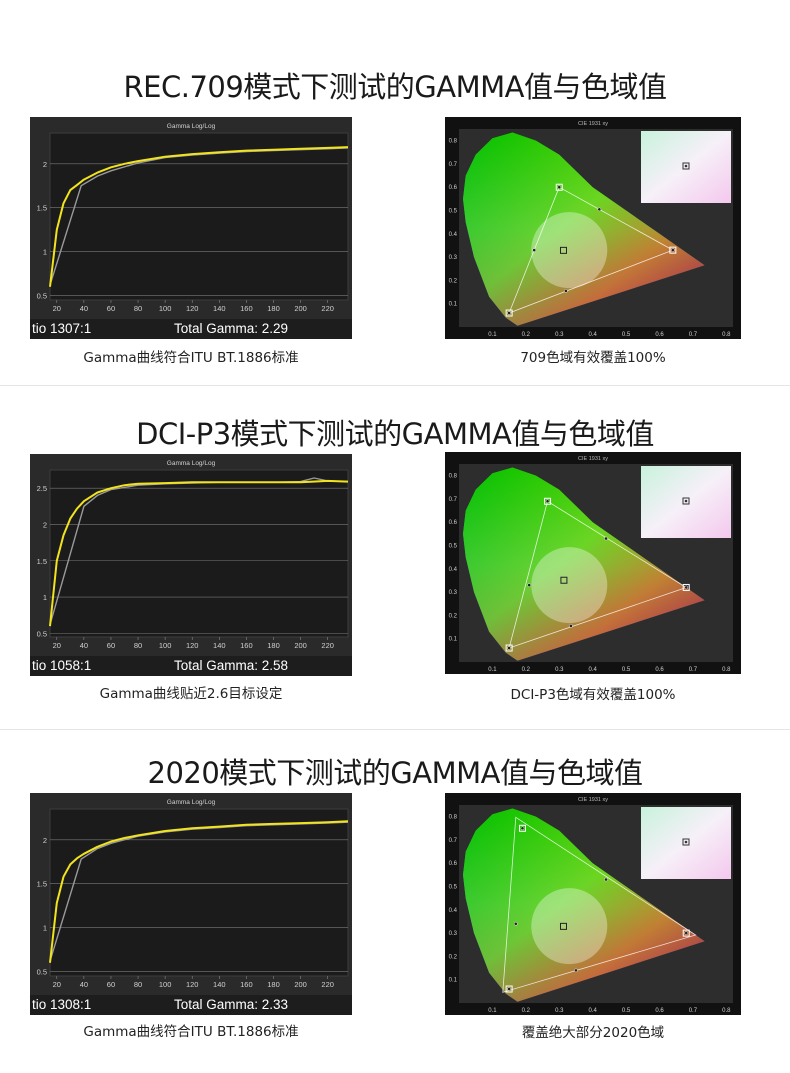  Describe the element at coordinates (62, 1004) in the screenshot. I see `contrast-ratio: tio 1308:1` at that location.